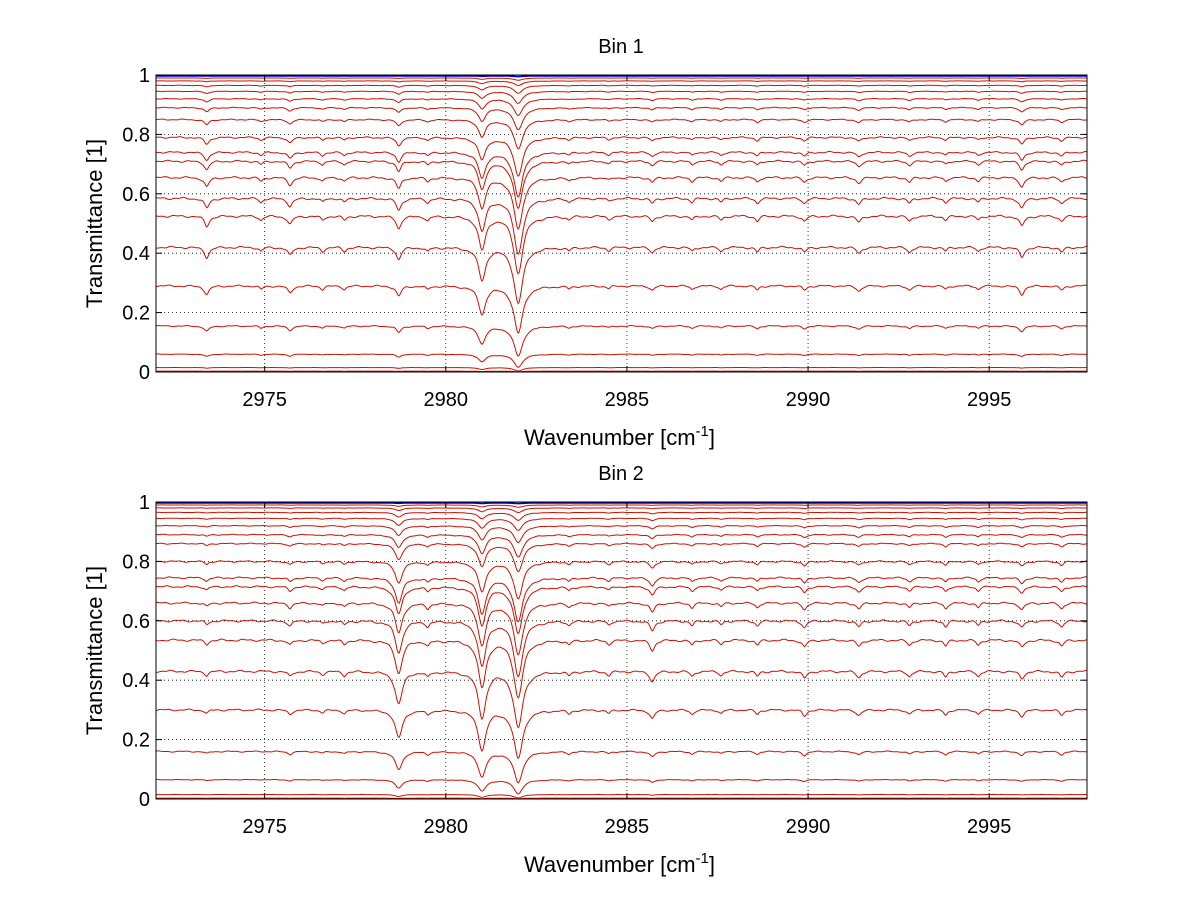  Describe the element at coordinates (621, 47) in the screenshot. I see `chart-title: Bin 1` at that location.